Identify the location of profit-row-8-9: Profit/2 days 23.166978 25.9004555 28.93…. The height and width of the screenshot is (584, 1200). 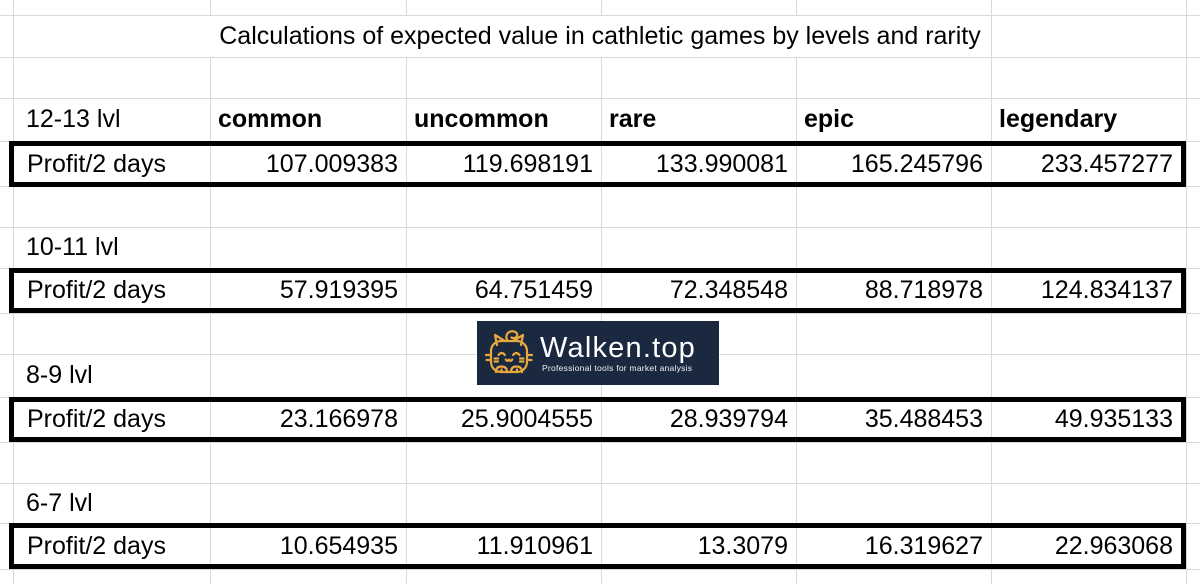
(597, 419).